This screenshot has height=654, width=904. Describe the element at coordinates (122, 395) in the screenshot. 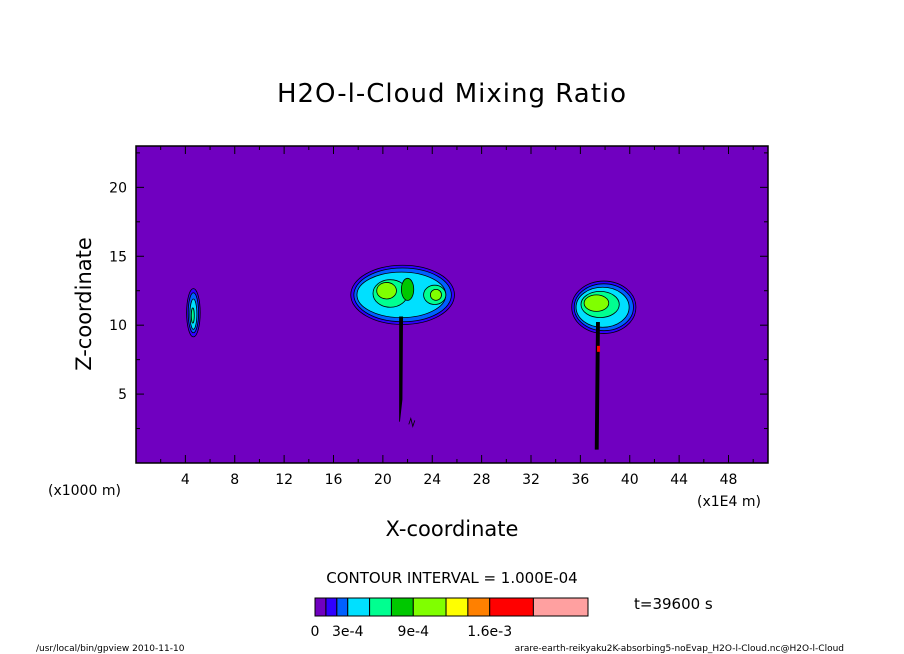

I see `y-tick-label: 5` at that location.